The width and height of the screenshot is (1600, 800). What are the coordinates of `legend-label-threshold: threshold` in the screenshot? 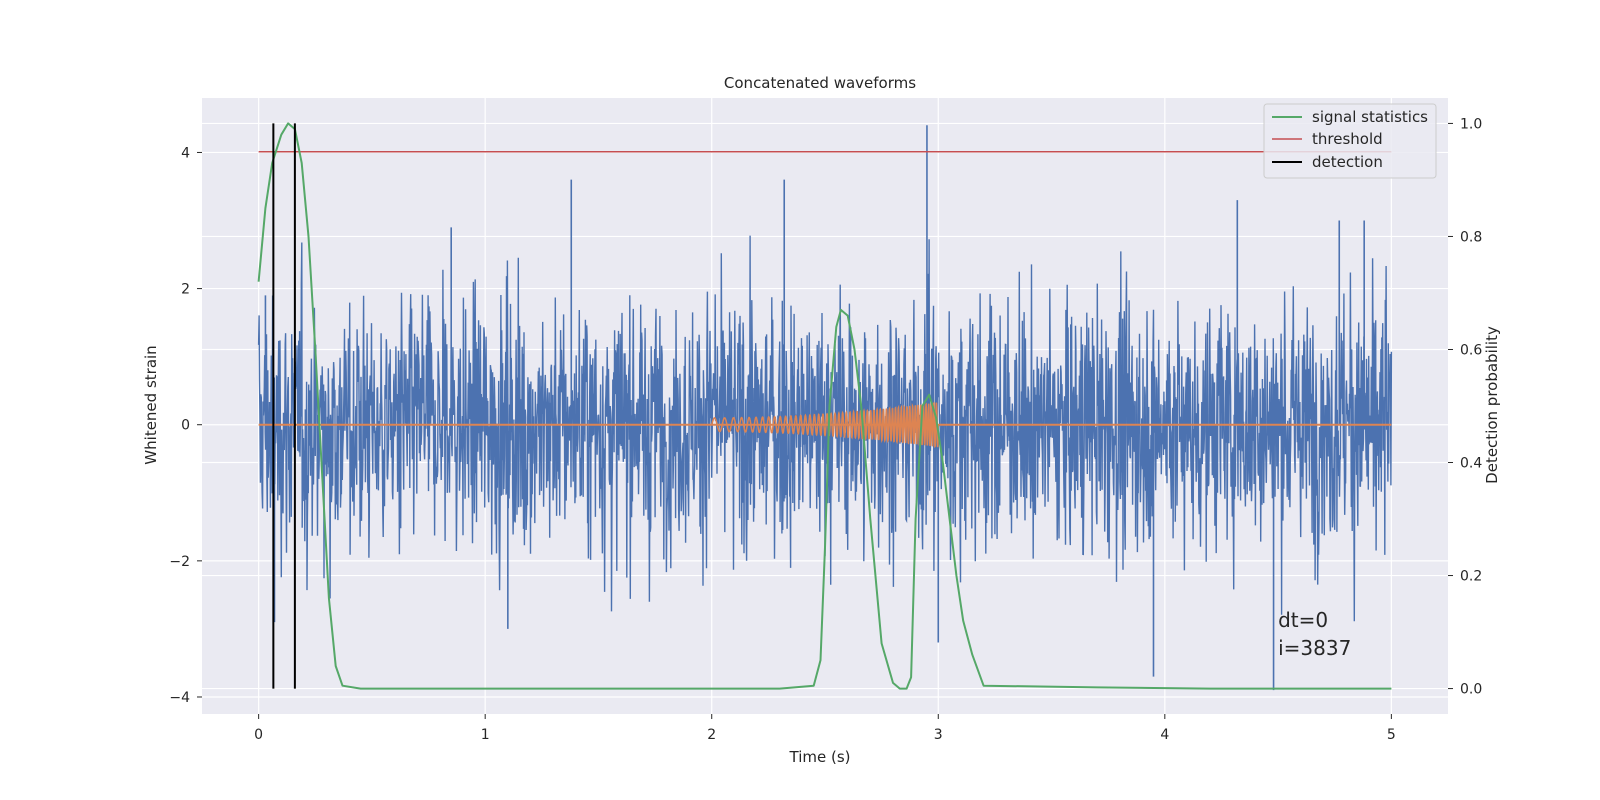 It's located at (1347, 139).